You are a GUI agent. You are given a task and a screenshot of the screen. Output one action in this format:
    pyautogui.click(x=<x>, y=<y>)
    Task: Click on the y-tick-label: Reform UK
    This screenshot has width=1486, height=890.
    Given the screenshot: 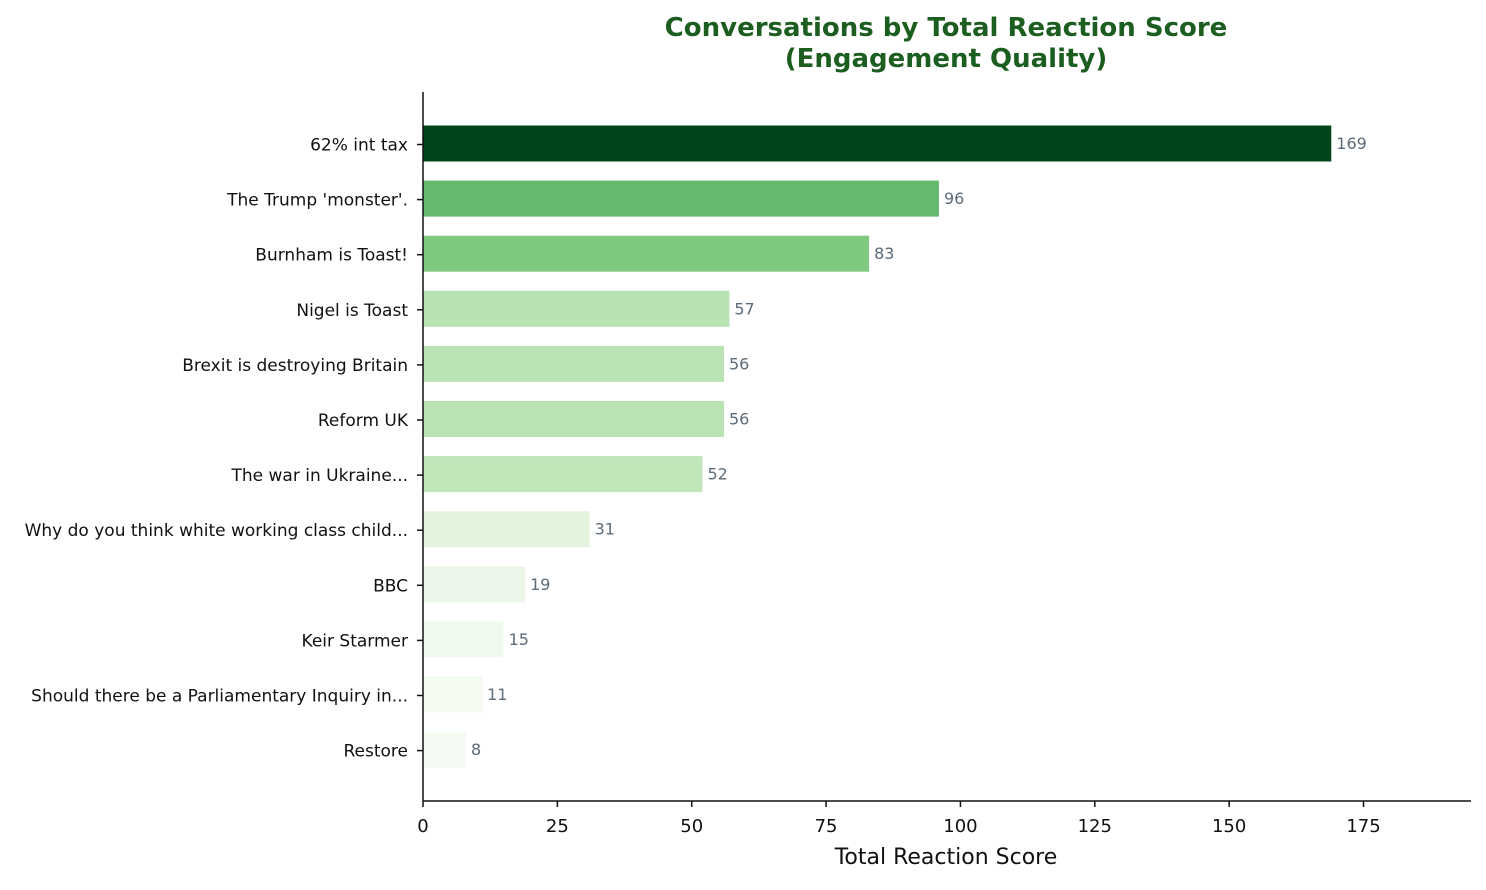 What is the action you would take?
    pyautogui.click(x=363, y=421)
    